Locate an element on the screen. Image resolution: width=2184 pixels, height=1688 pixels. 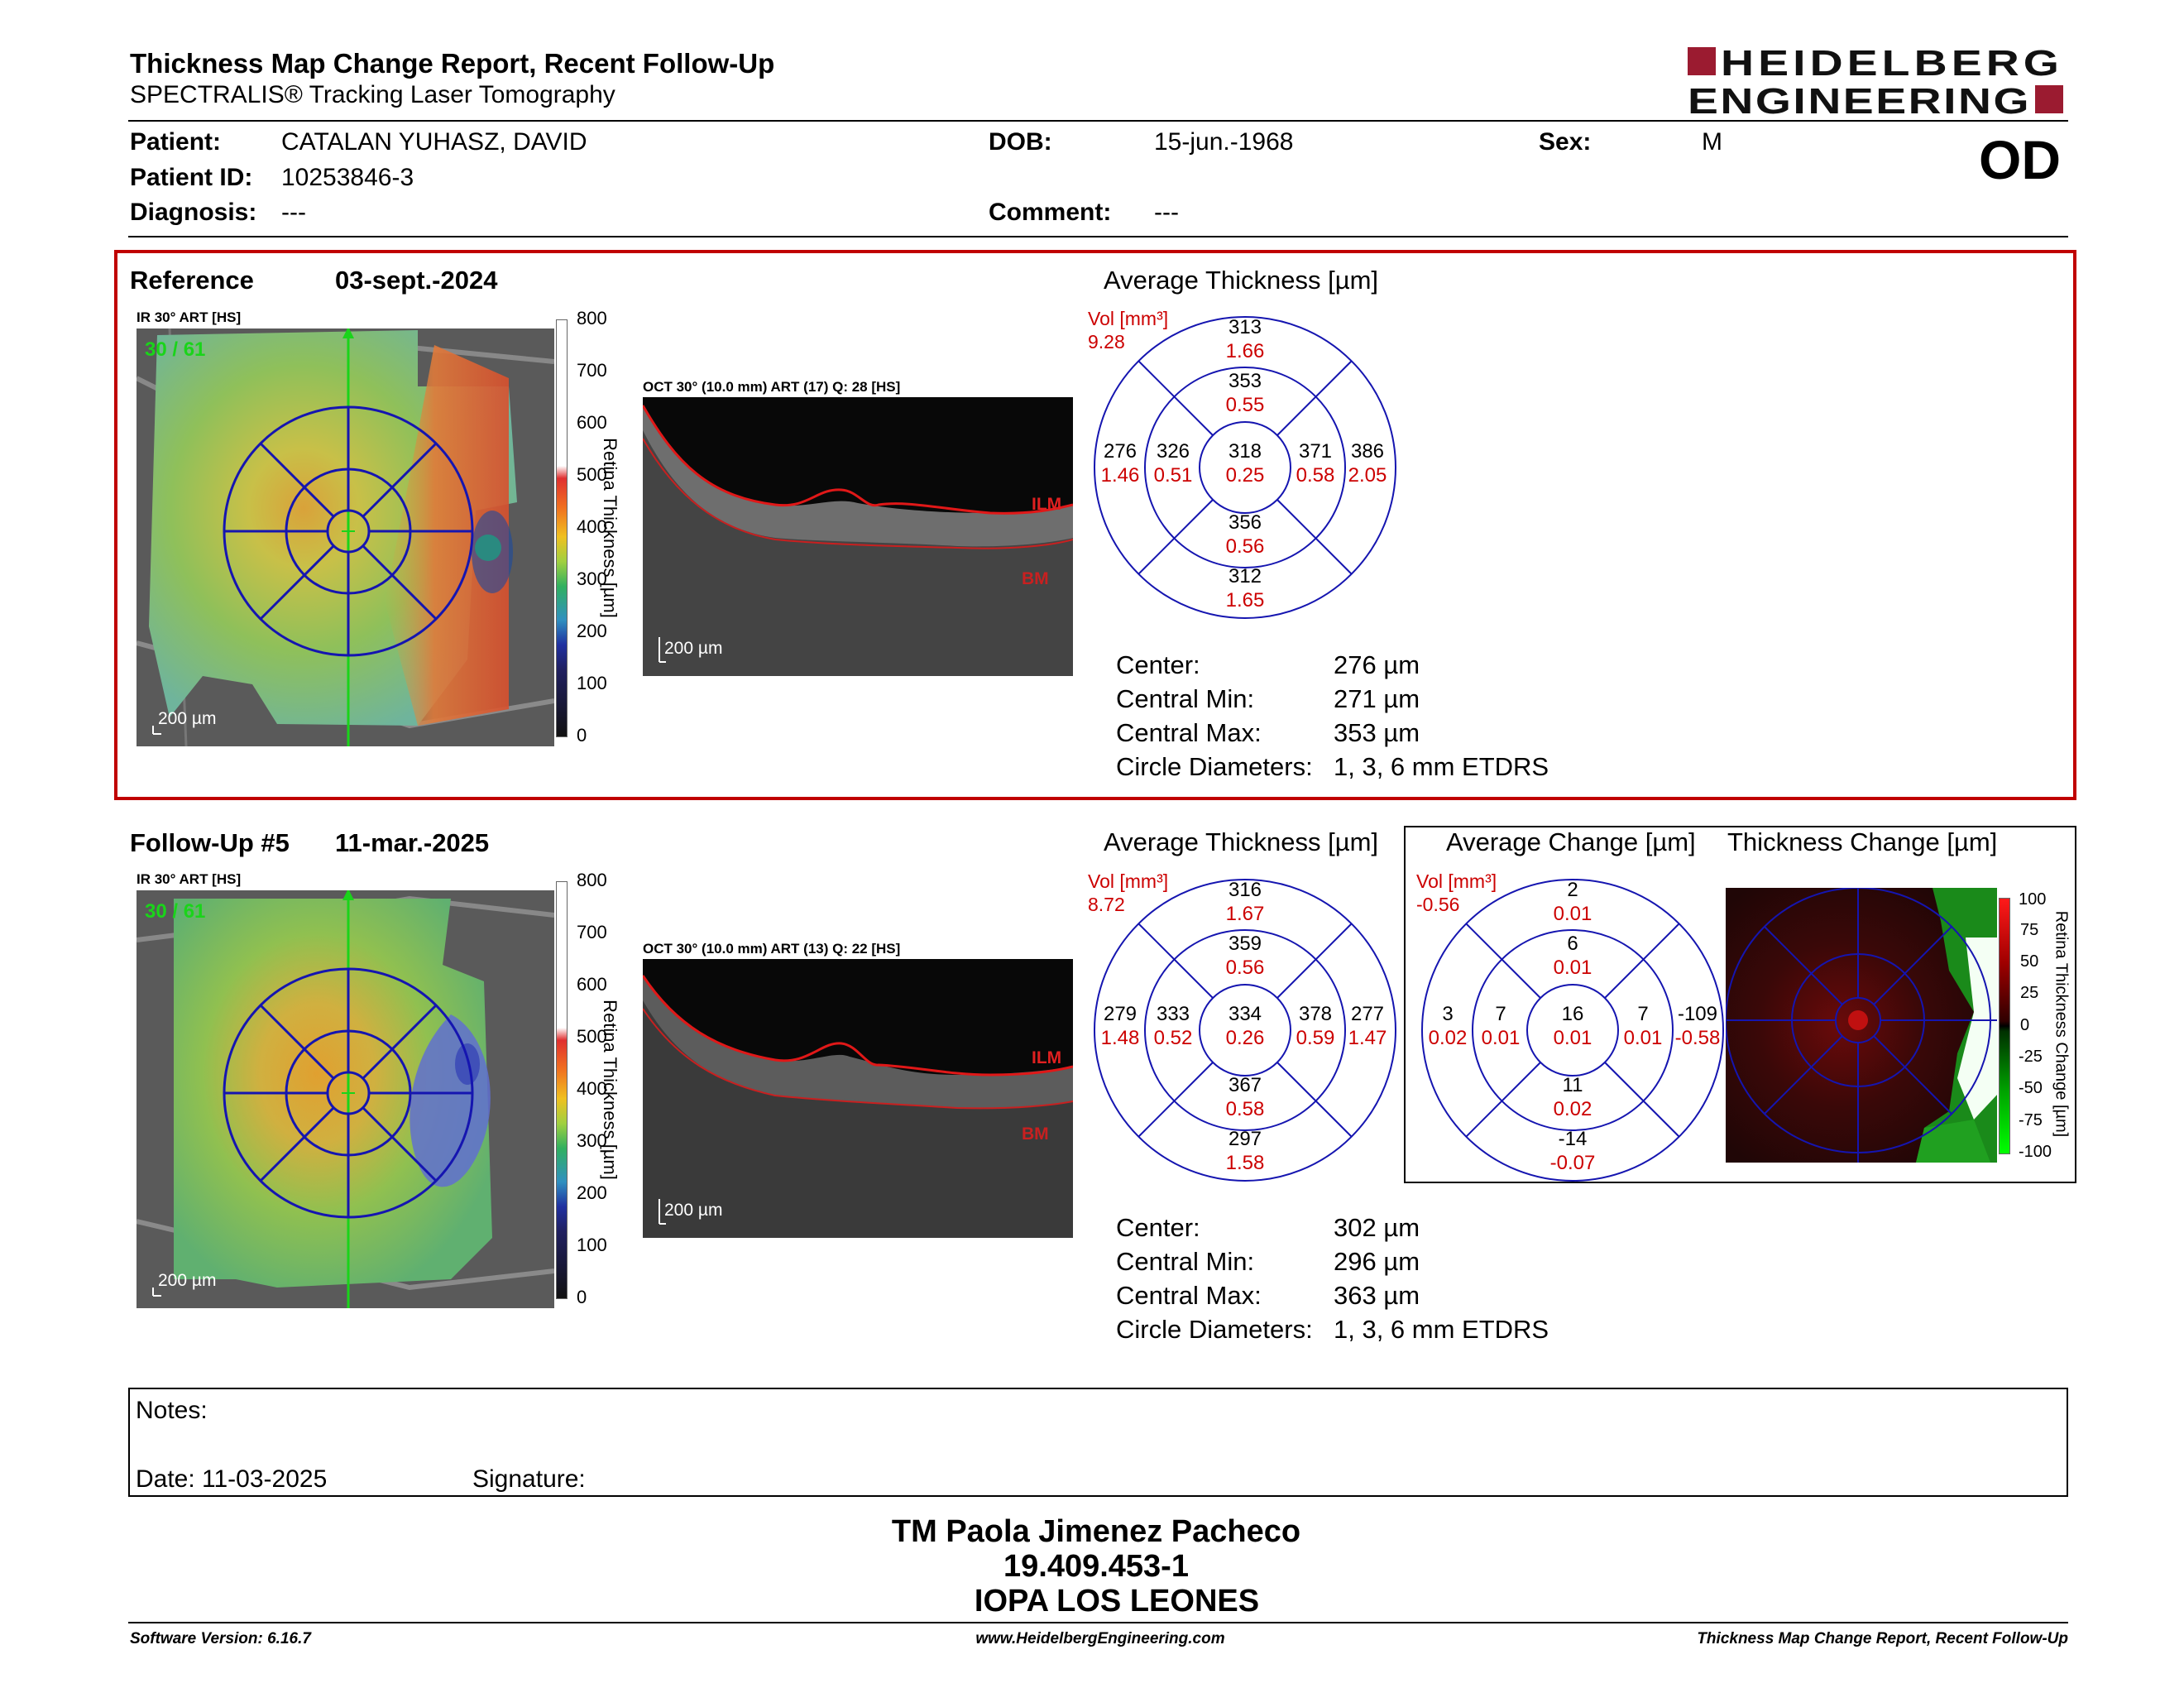
stat-value: 1, 3, 6 mm ETDRS is located at coordinates (1441, 766).